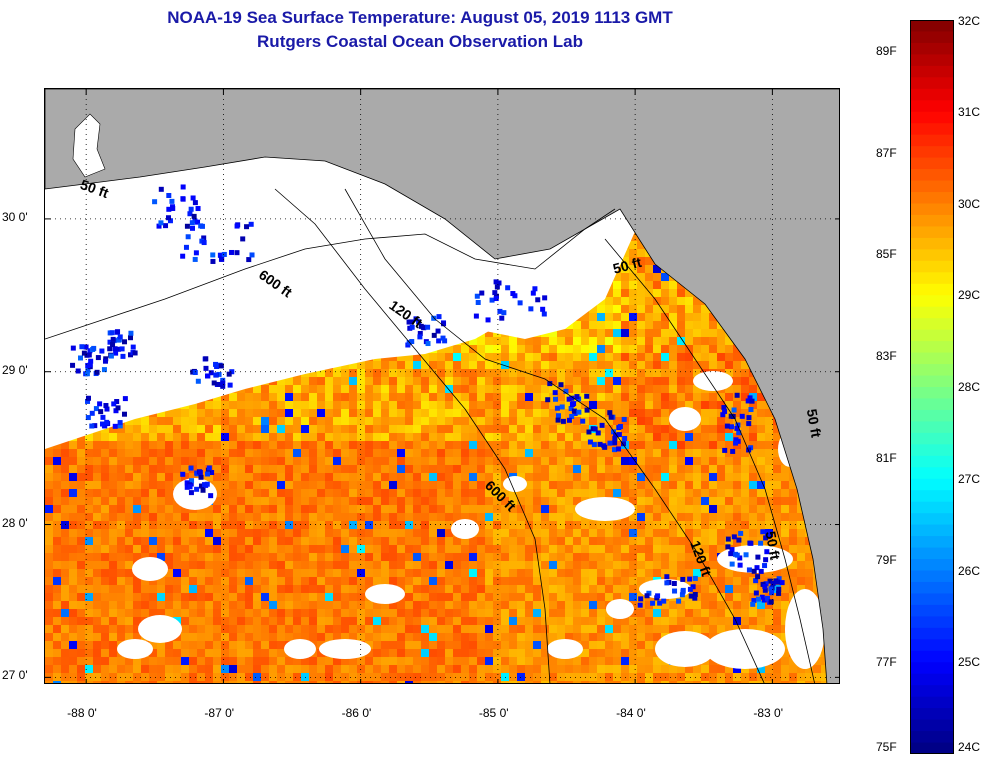 This screenshot has height=770, width=992. Describe the element at coordinates (15, 216) in the screenshot. I see `lat-tick-label: 30 0'` at that location.